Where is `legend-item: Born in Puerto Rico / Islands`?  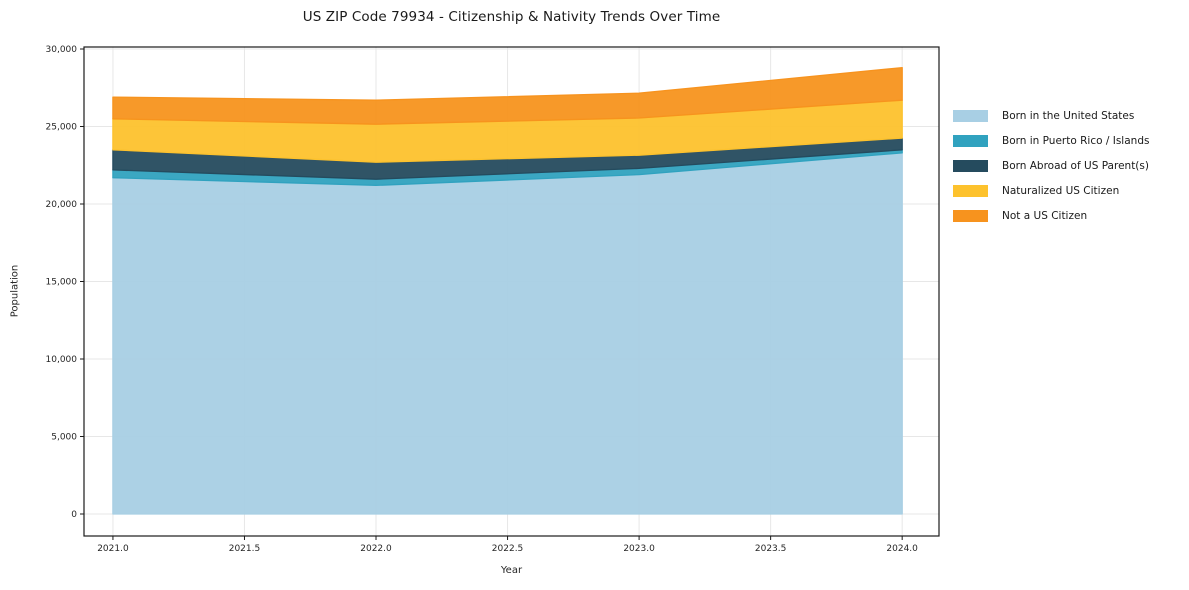
legend-item: Born in Puerto Rico / Islands is located at coordinates (1051, 140).